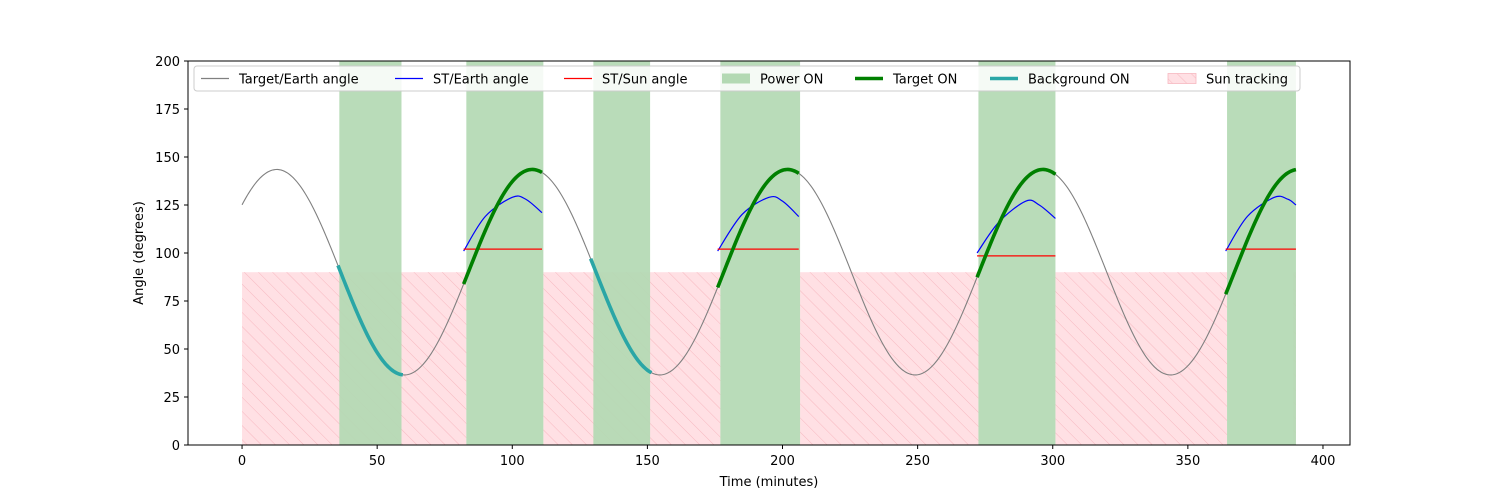 Image resolution: width=1500 pixels, height=500 pixels. What do you see at coordinates (139, 253) in the screenshot?
I see `y-axis-label: Angle (degrees)` at bounding box center [139, 253].